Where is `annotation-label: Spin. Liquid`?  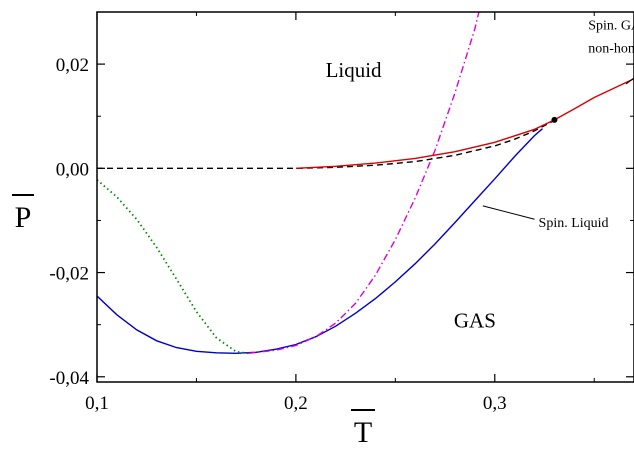
annotation-label: Spin. Liquid is located at coordinates (574, 223).